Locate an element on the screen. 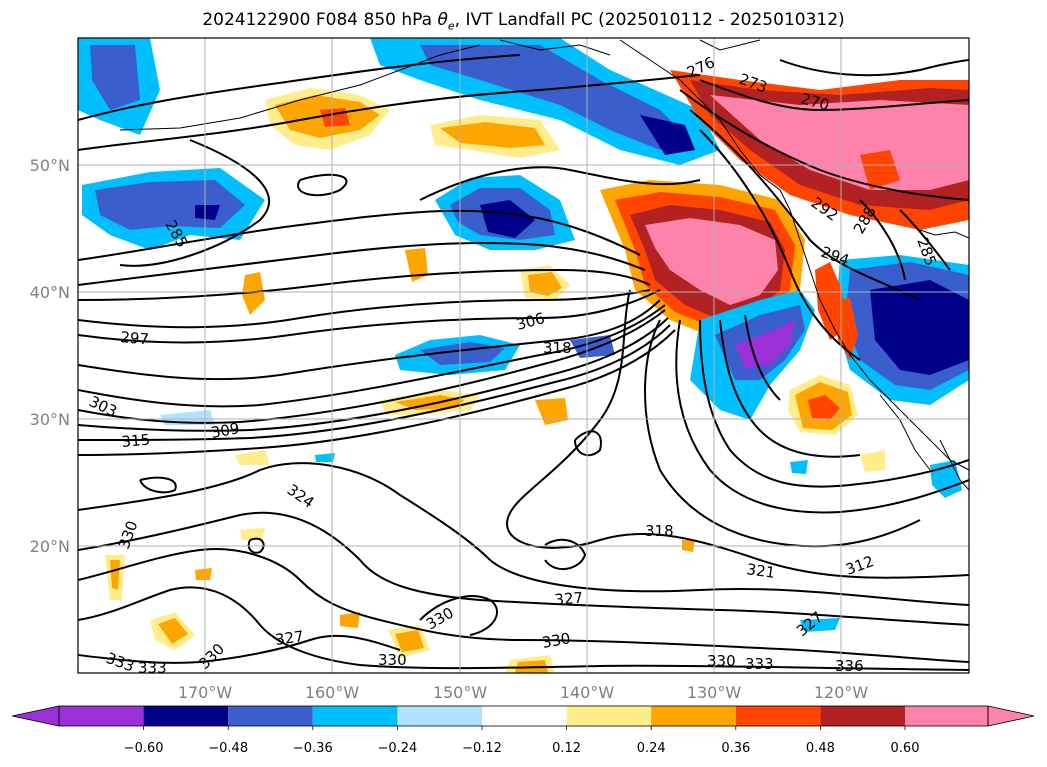 The height and width of the screenshot is (767, 1047). colorbar-ticks is located at coordinates (524, 728).